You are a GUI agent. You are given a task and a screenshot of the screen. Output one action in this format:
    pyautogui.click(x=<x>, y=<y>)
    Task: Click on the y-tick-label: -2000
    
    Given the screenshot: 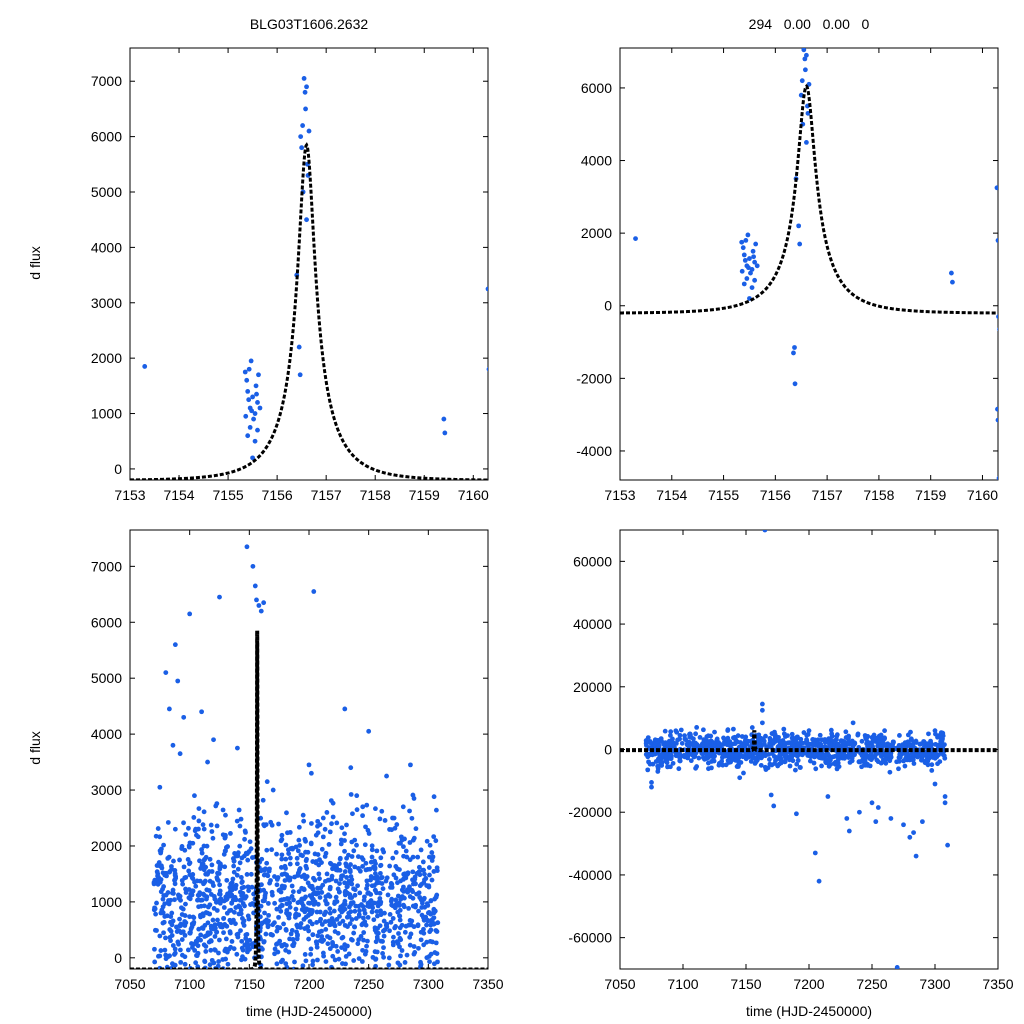 What is the action you would take?
    pyautogui.click(x=594, y=378)
    